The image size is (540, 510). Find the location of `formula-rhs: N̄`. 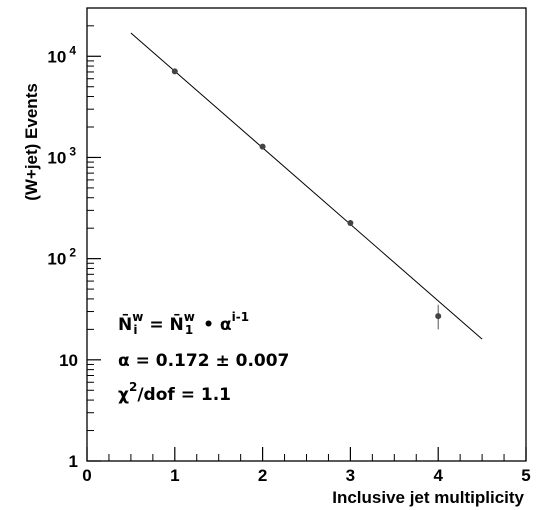

formula-rhs: N̄ is located at coordinates (177, 324).